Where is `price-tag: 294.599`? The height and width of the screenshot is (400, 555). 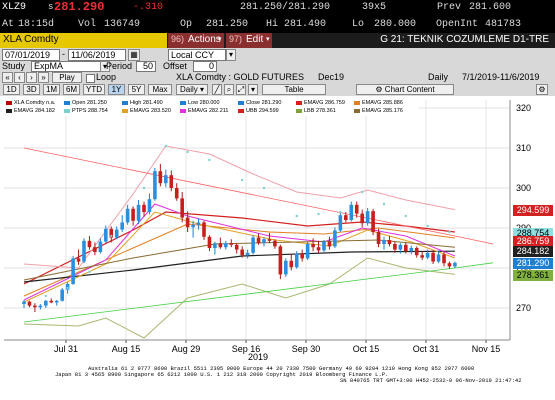 price-tag: 294.599 is located at coordinates (533, 210).